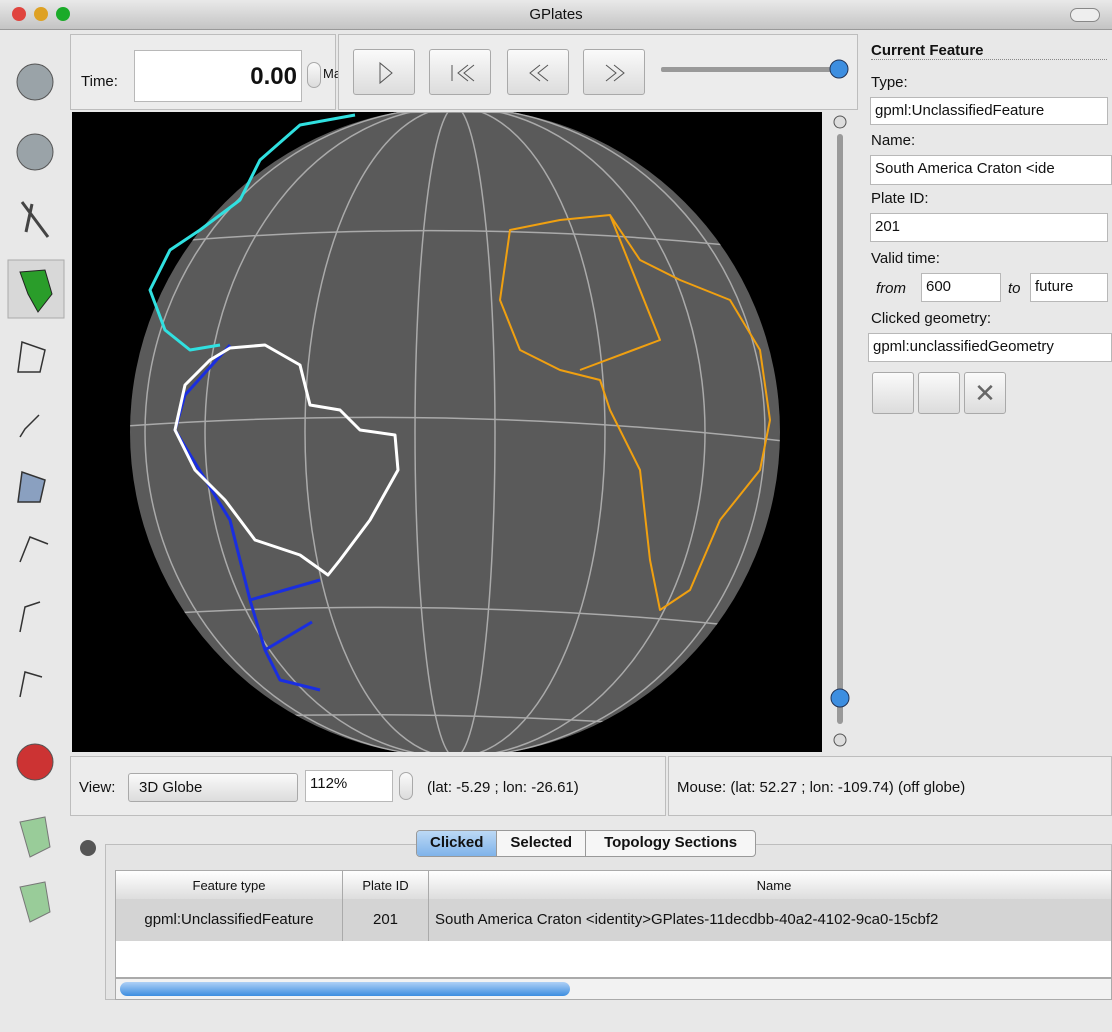 The width and height of the screenshot is (1112, 1032). What do you see at coordinates (939, 393) in the screenshot?
I see `edit-button` at bounding box center [939, 393].